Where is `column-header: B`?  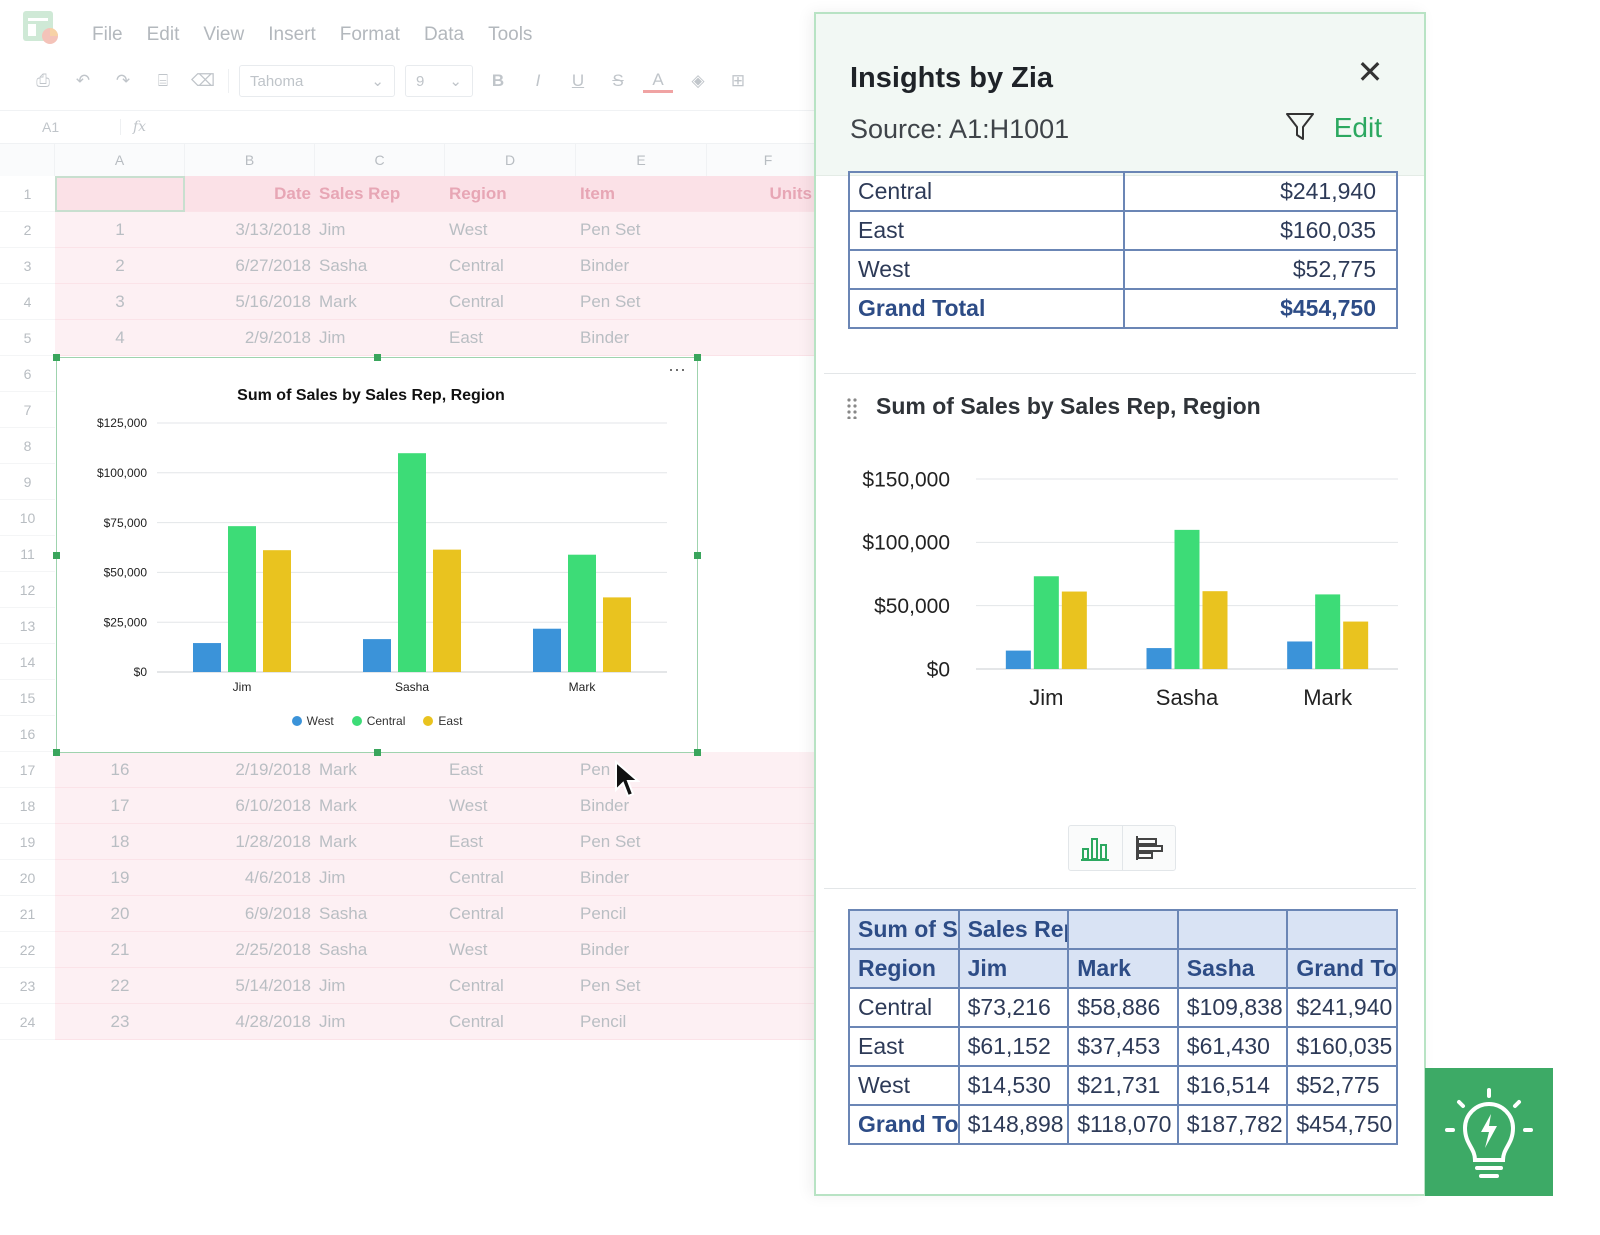 column-header: B is located at coordinates (250, 160).